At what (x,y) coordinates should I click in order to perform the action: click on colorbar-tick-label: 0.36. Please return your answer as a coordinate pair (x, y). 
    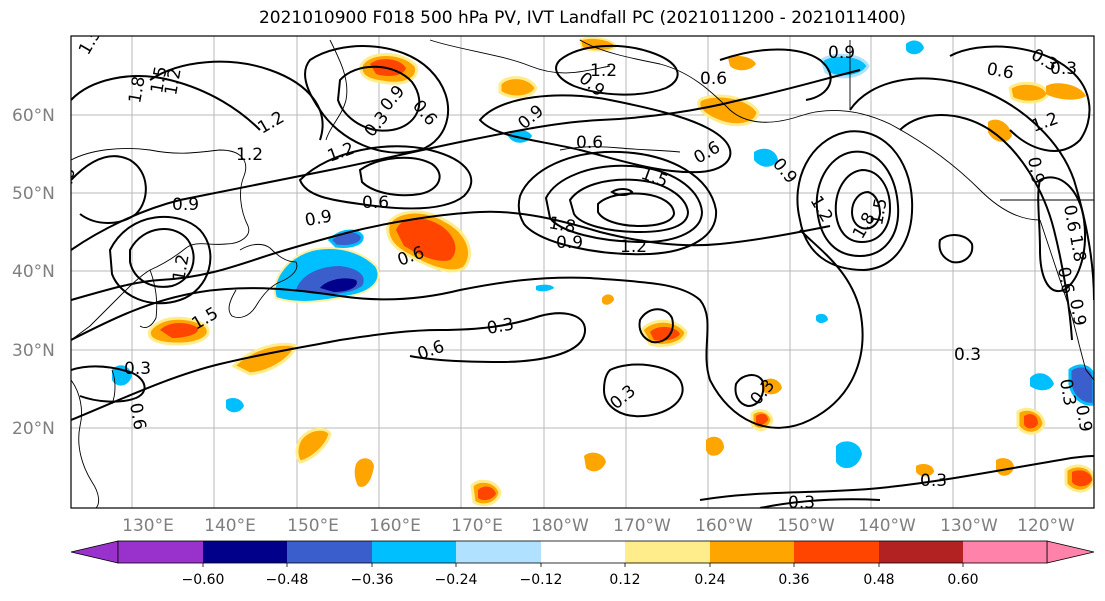
    Looking at the image, I should click on (793, 580).